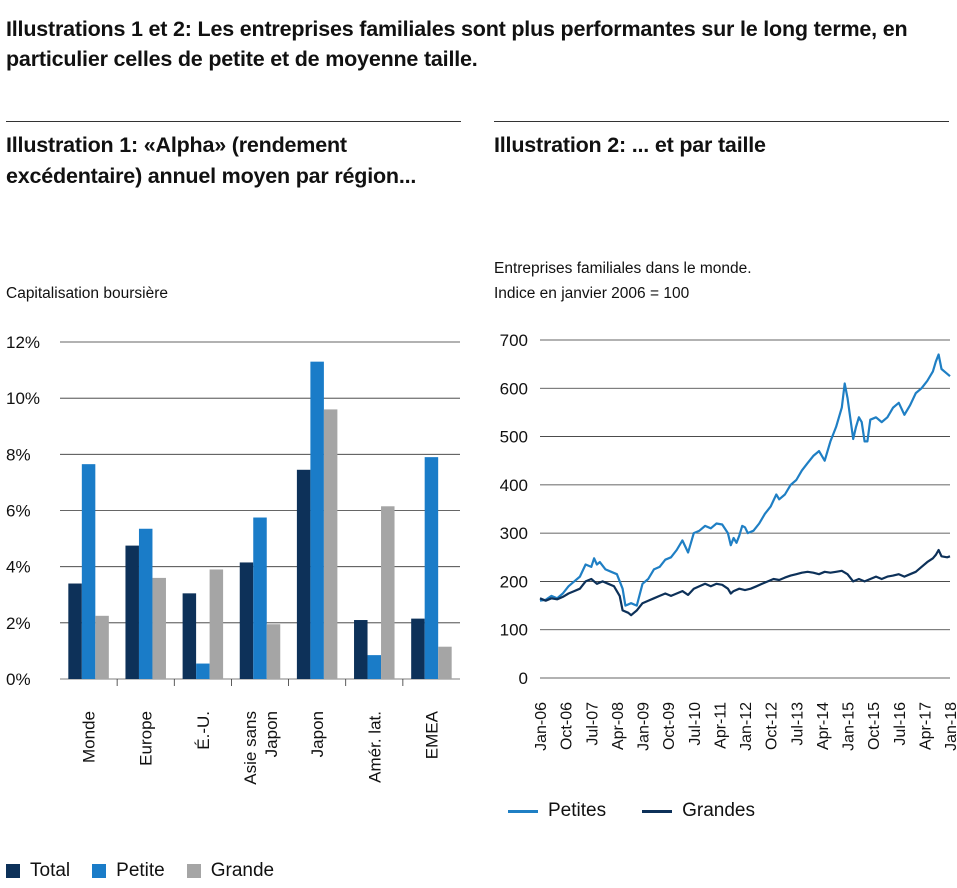  What do you see at coordinates (514, 437) in the screenshot?
I see `chart2-ytick-label: 500` at bounding box center [514, 437].